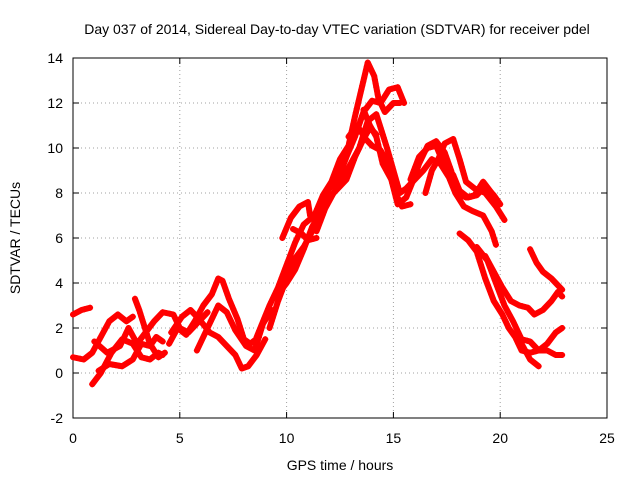 The width and height of the screenshot is (640, 480). I want to click on y-tick-label: 12, so click(55, 103).